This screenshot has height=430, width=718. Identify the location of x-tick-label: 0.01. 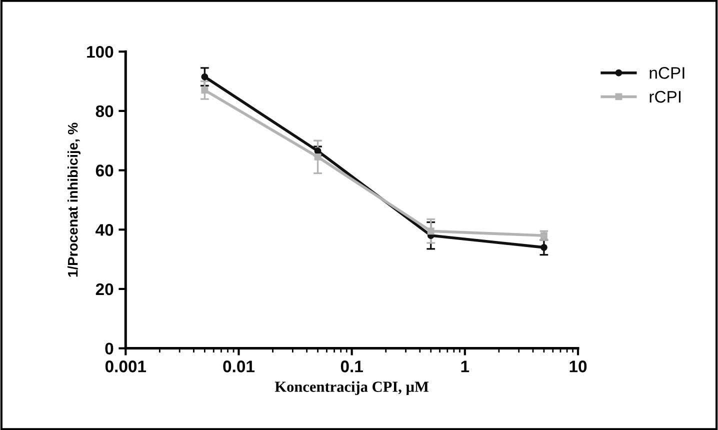
(238, 366).